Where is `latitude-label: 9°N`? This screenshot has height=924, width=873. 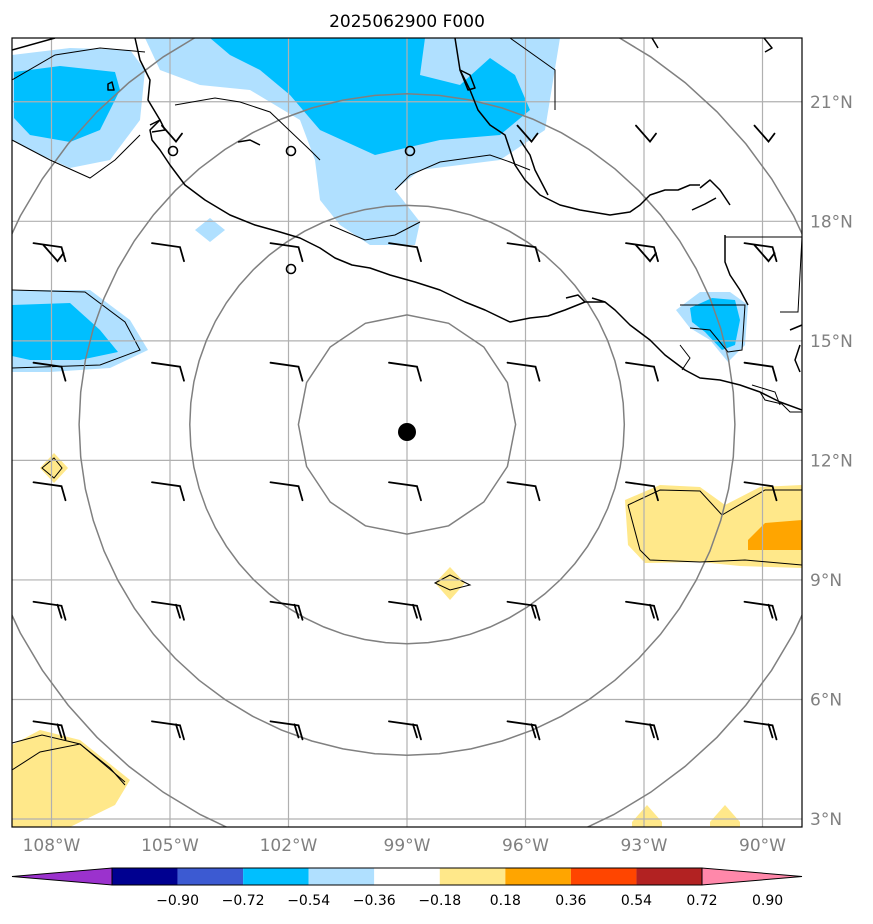 latitude-label: 9°N is located at coordinates (826, 581).